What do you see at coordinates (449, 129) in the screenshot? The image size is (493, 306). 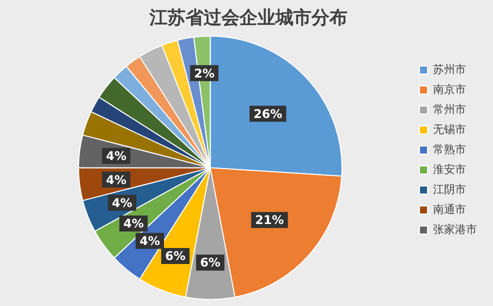 I see `legend-label: 无锡市` at bounding box center [449, 129].